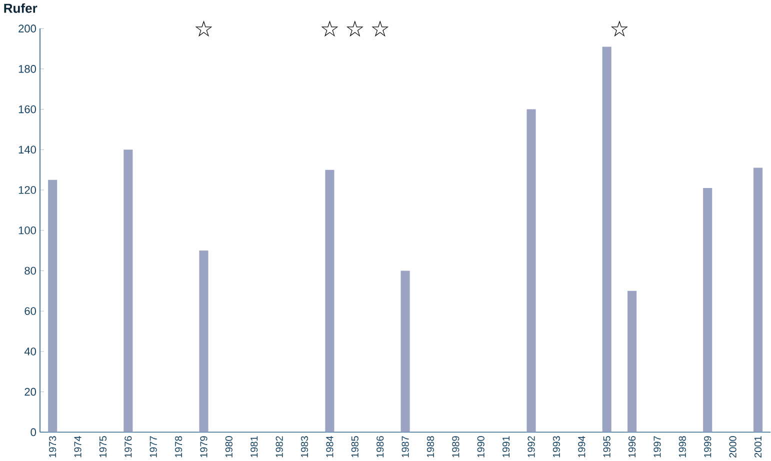 This screenshot has width=771, height=461. Describe the element at coordinates (254, 447) in the screenshot. I see `x-tick-label: 1981` at that location.